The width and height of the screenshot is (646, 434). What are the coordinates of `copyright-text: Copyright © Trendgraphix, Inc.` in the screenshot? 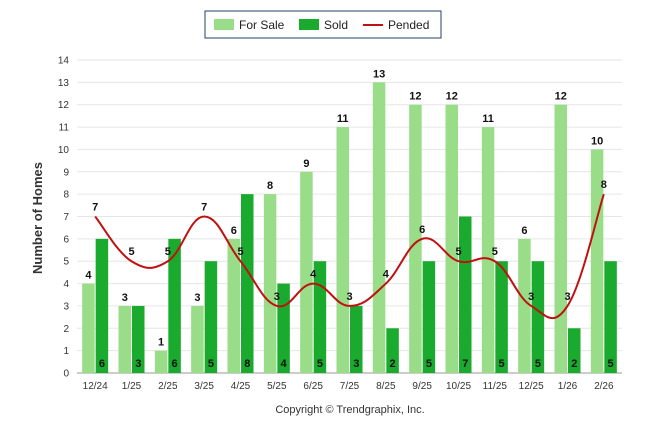 It's located at (349, 410).